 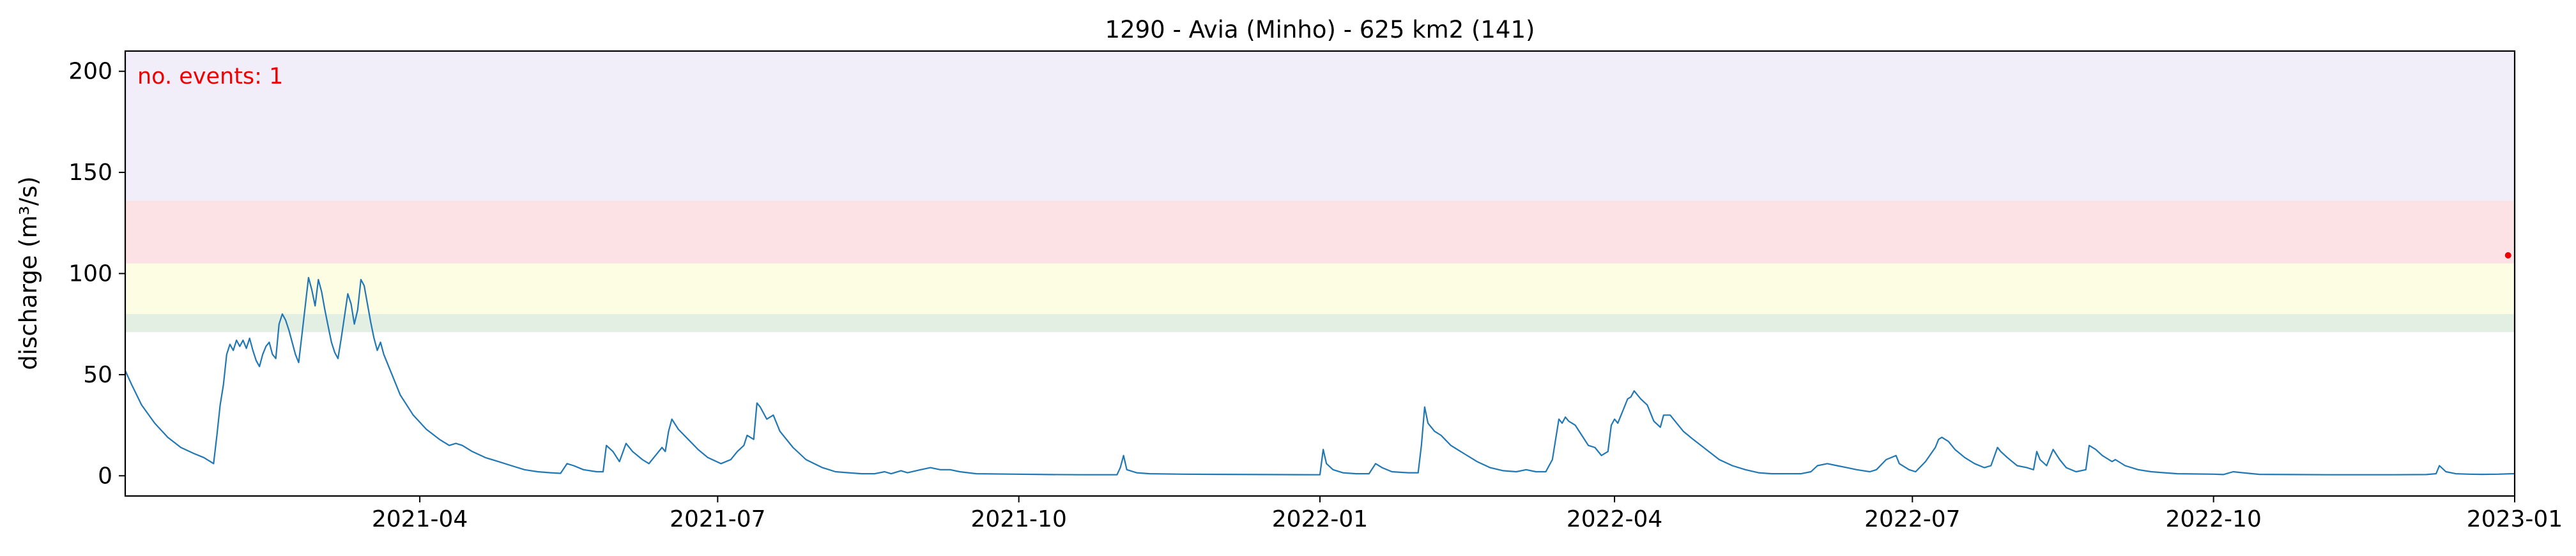 What do you see at coordinates (90, 274) in the screenshot?
I see `y-tick-label: 100` at bounding box center [90, 274].